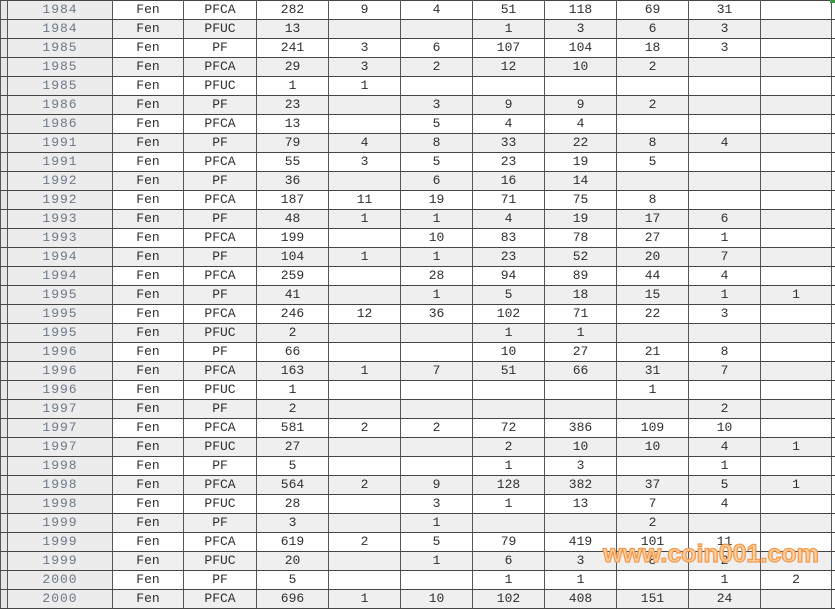 The height and width of the screenshot is (609, 835). What do you see at coordinates (509, 124) in the screenshot?
I see `cell-col3: 4` at bounding box center [509, 124].